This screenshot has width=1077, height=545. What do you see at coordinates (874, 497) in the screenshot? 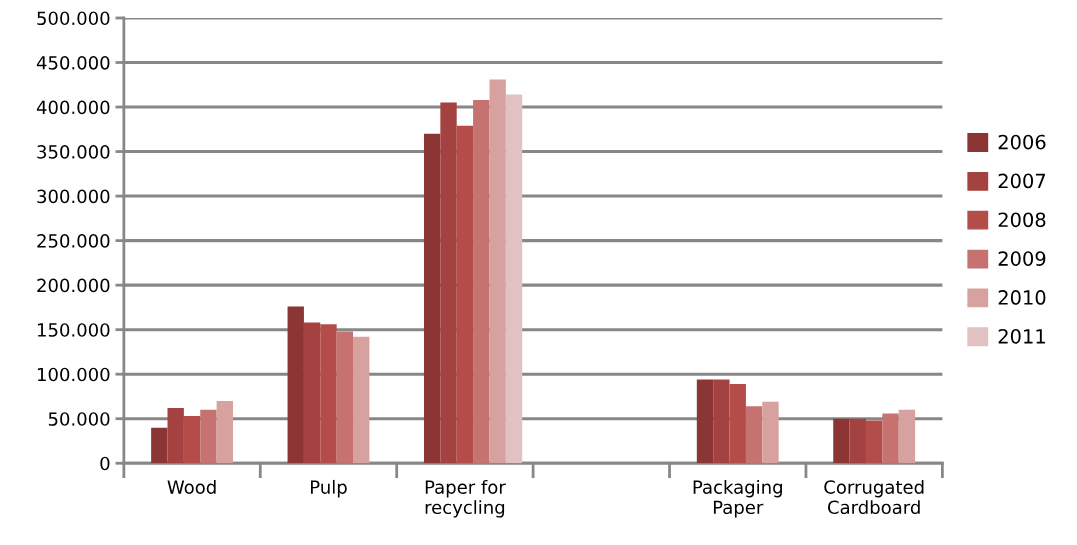
I see `x-tick-label: Corrugated Cardboard` at bounding box center [874, 497].